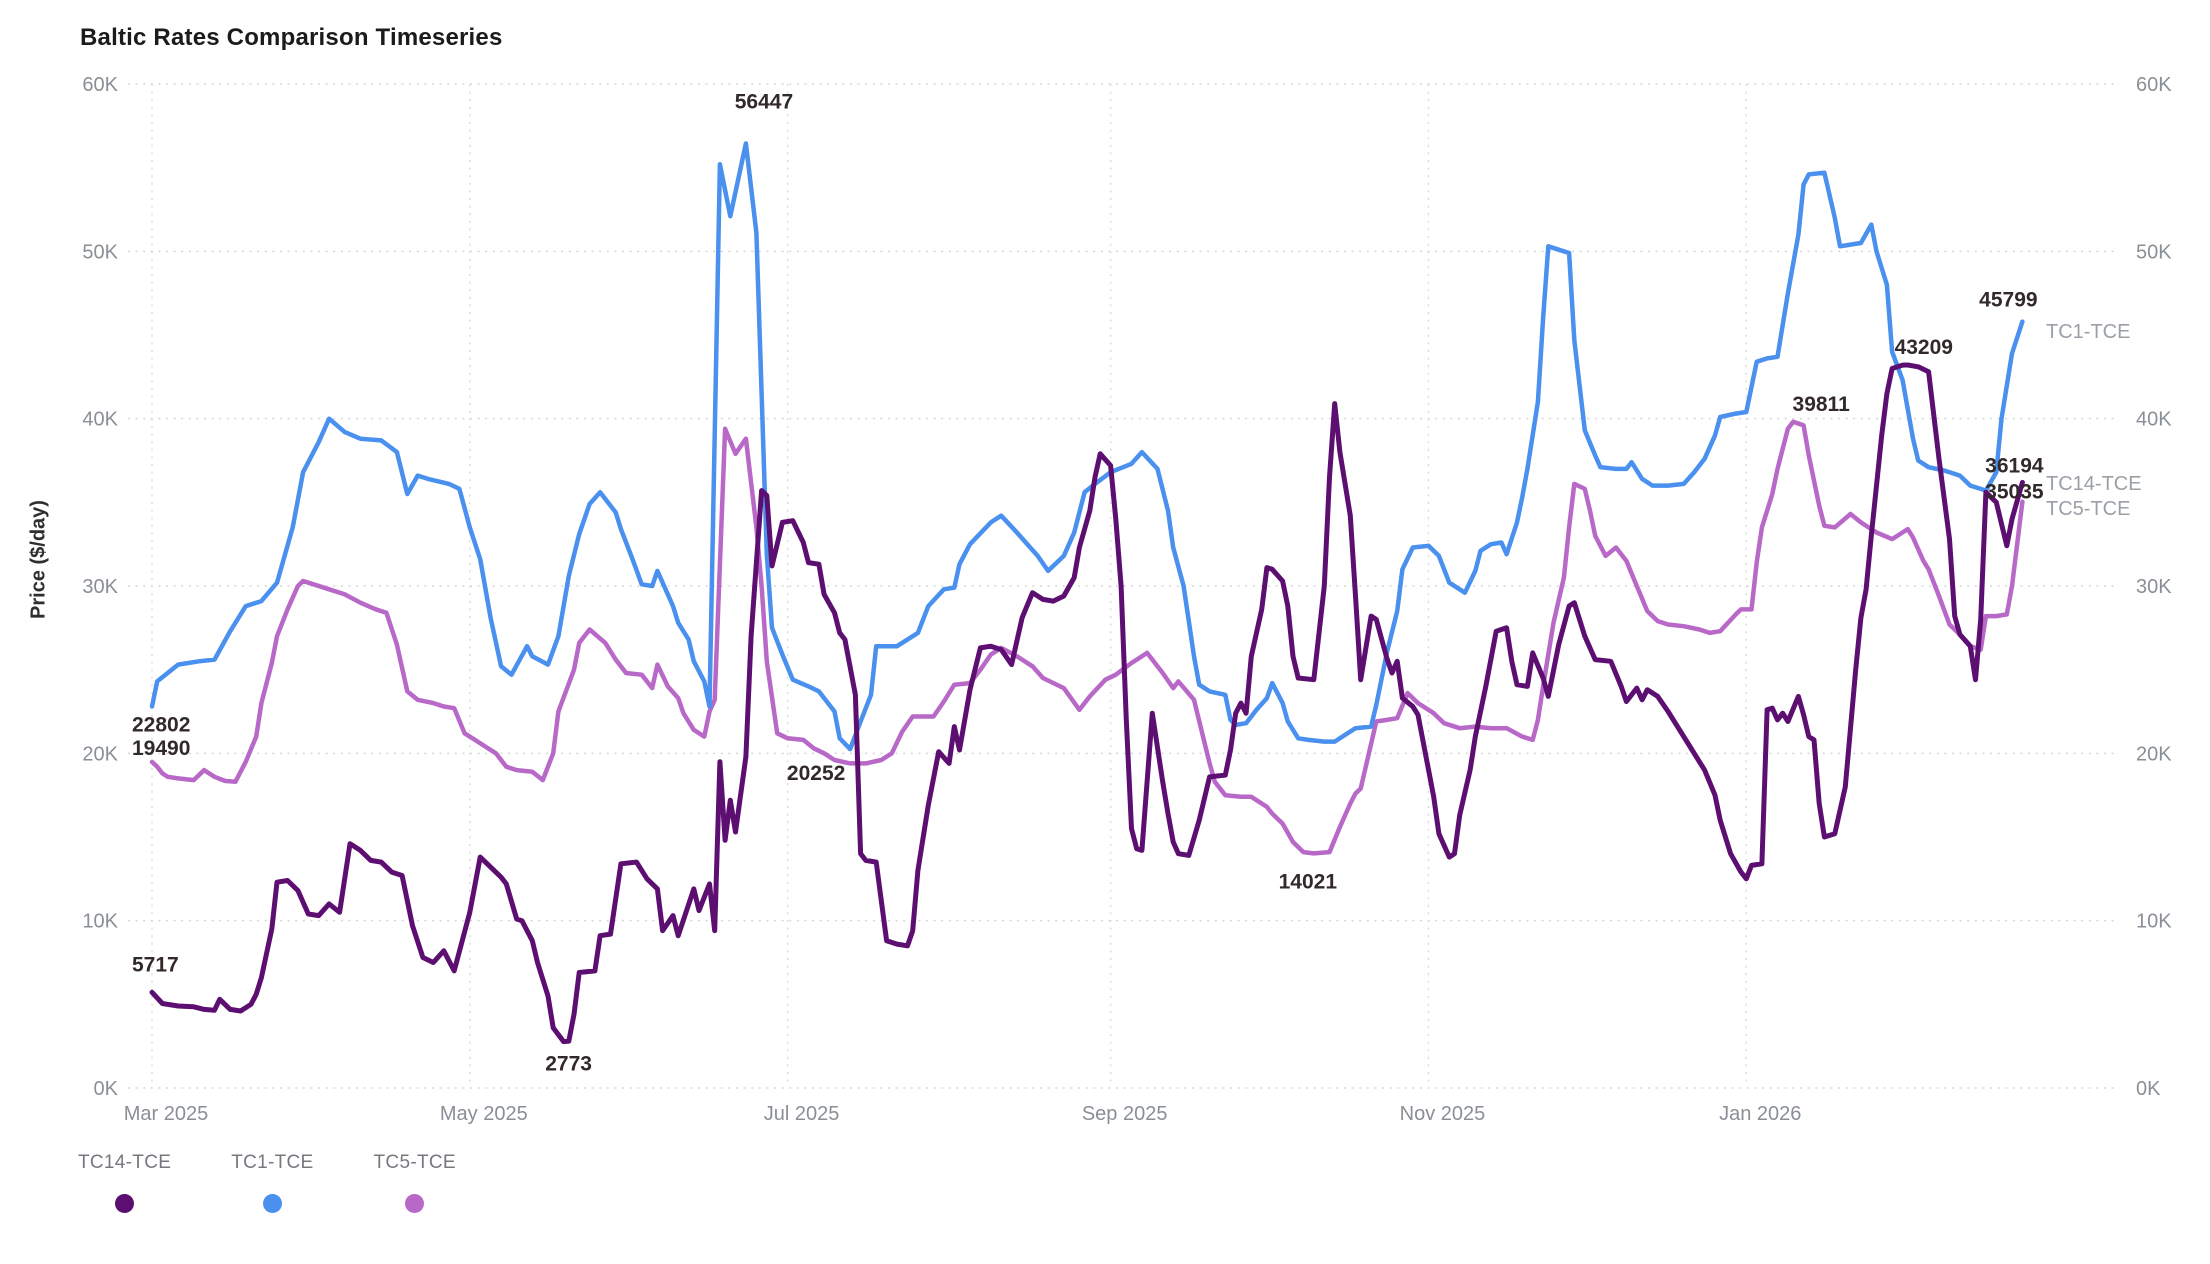  Describe the element at coordinates (125, 1162) in the screenshot. I see `legend-label: TC14-TCE` at that location.